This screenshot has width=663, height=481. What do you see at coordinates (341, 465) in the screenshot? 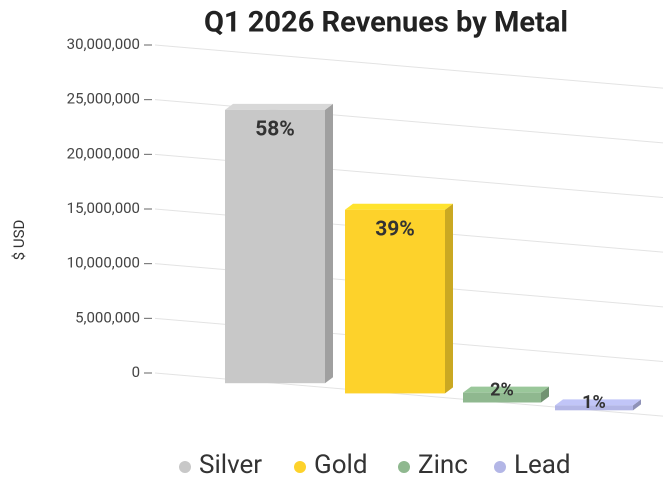
I see `legend-label: Gold` at bounding box center [341, 465].